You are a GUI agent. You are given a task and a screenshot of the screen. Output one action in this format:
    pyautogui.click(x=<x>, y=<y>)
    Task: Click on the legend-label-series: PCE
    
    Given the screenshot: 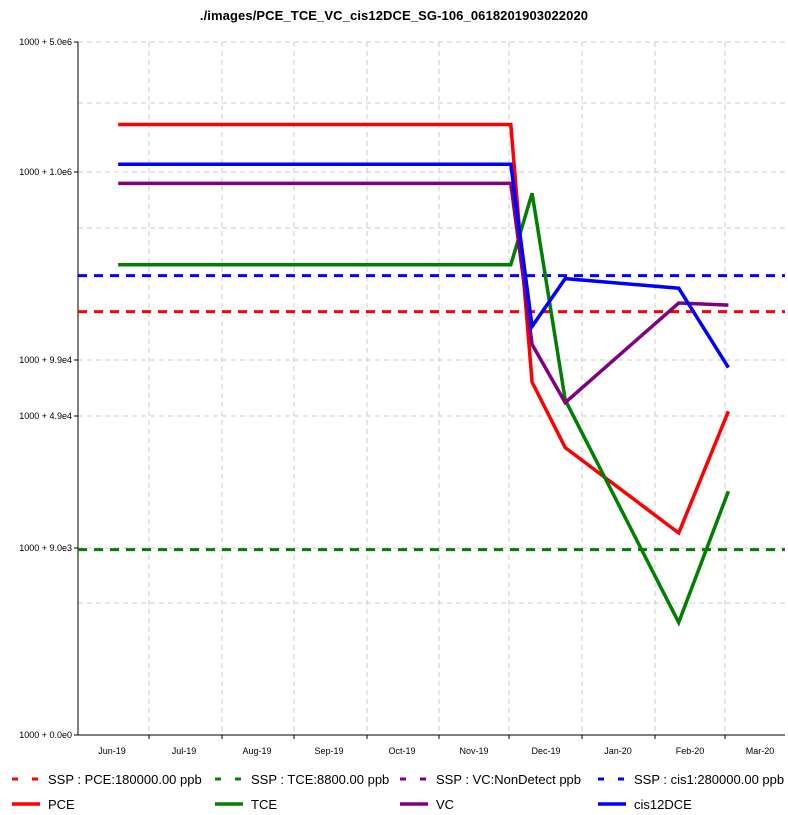 What is the action you would take?
    pyautogui.click(x=61, y=804)
    